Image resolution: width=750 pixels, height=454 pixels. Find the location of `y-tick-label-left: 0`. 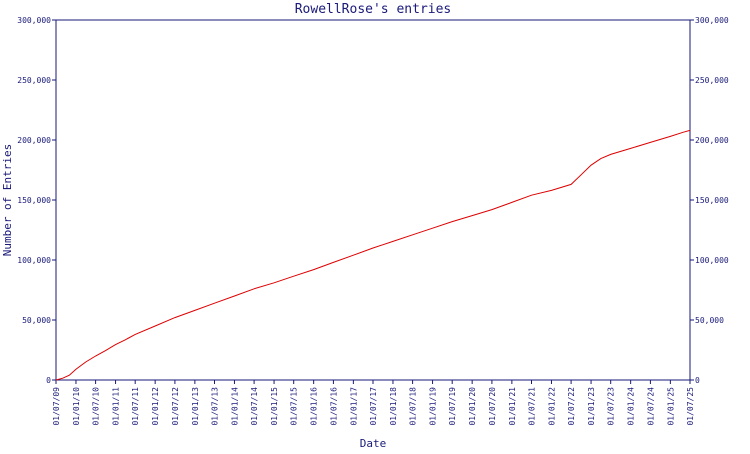

y-tick-label-left: 0 is located at coordinates (48, 380).